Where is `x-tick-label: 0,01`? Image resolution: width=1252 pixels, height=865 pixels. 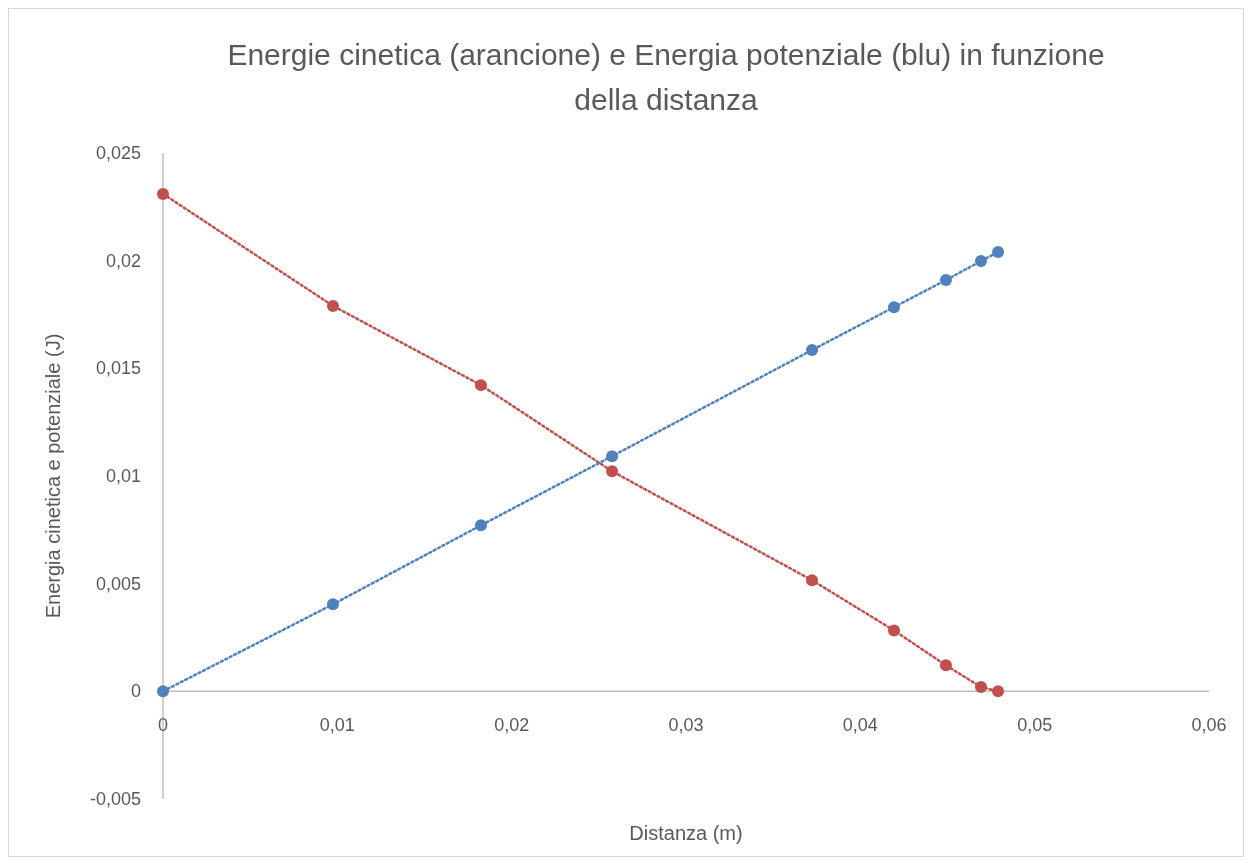
x-tick-label: 0,01 is located at coordinates (337, 725).